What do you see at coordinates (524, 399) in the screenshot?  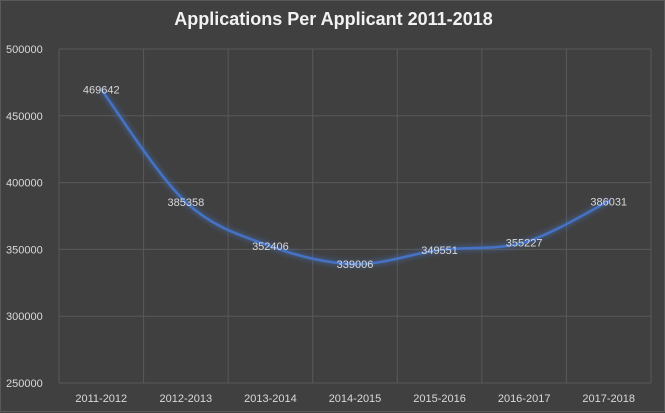 I see `x-tick-label: 2016-2017` at bounding box center [524, 399].